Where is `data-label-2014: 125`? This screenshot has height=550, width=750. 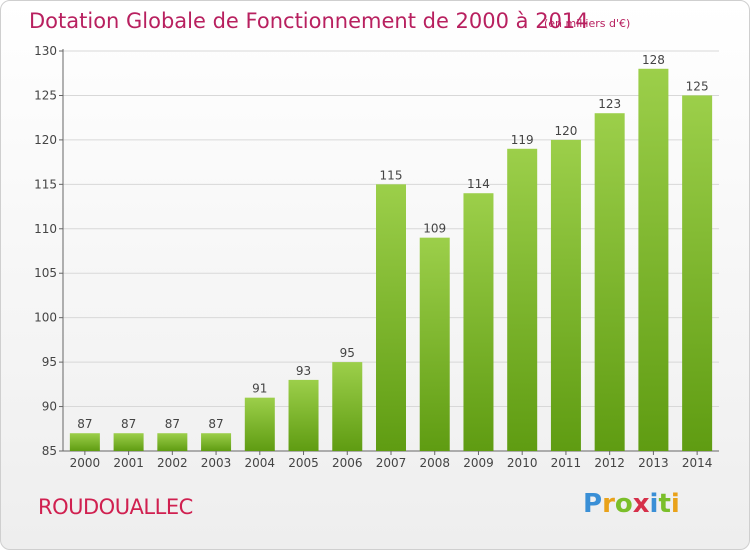
data-label-2014: 125 is located at coordinates (697, 86).